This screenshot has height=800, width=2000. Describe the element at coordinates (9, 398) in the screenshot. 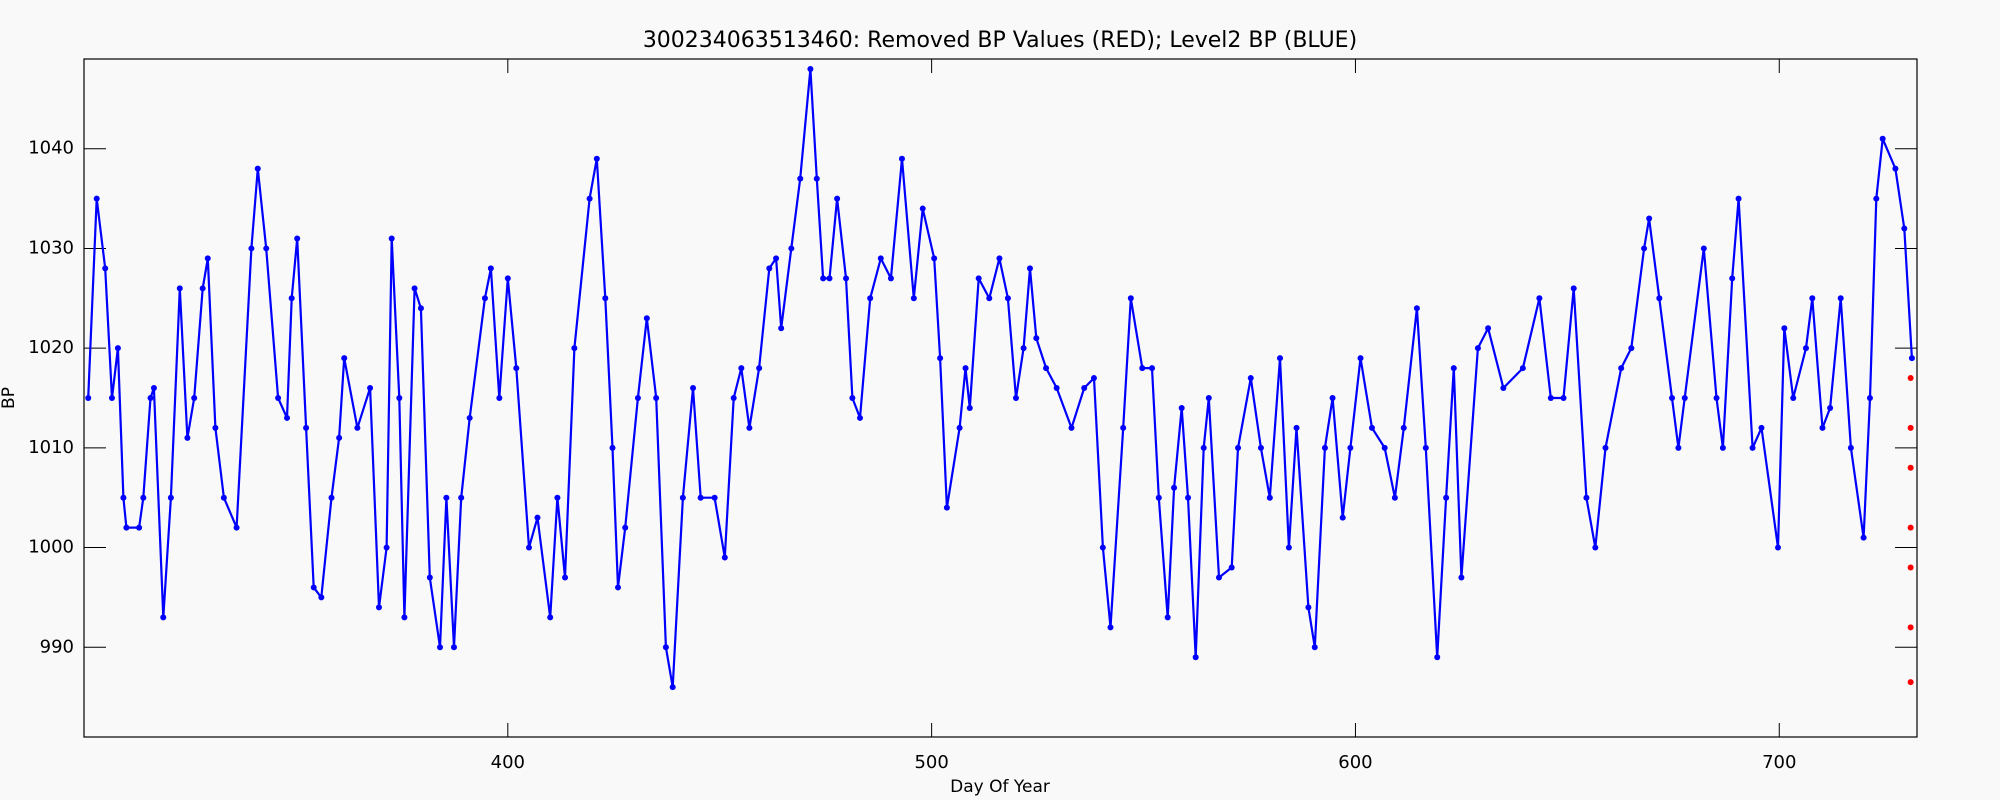

I see `y-axis-label: BP` at that location.